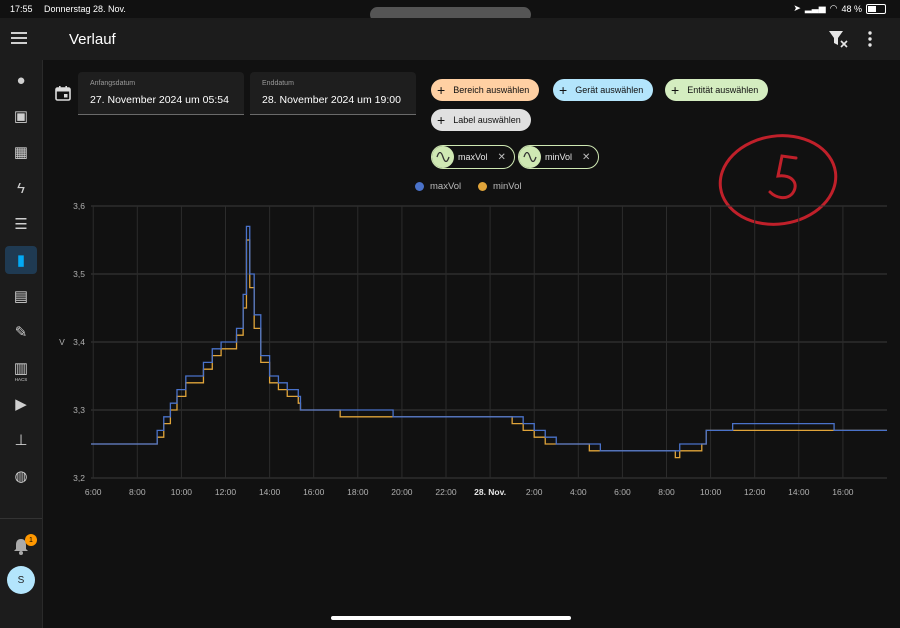 This screenshot has height=628, width=900. Describe the element at coordinates (333, 93) in the screenshot. I see `end-date-field: Enddatum 28. November 2024 um 19:00` at that location.